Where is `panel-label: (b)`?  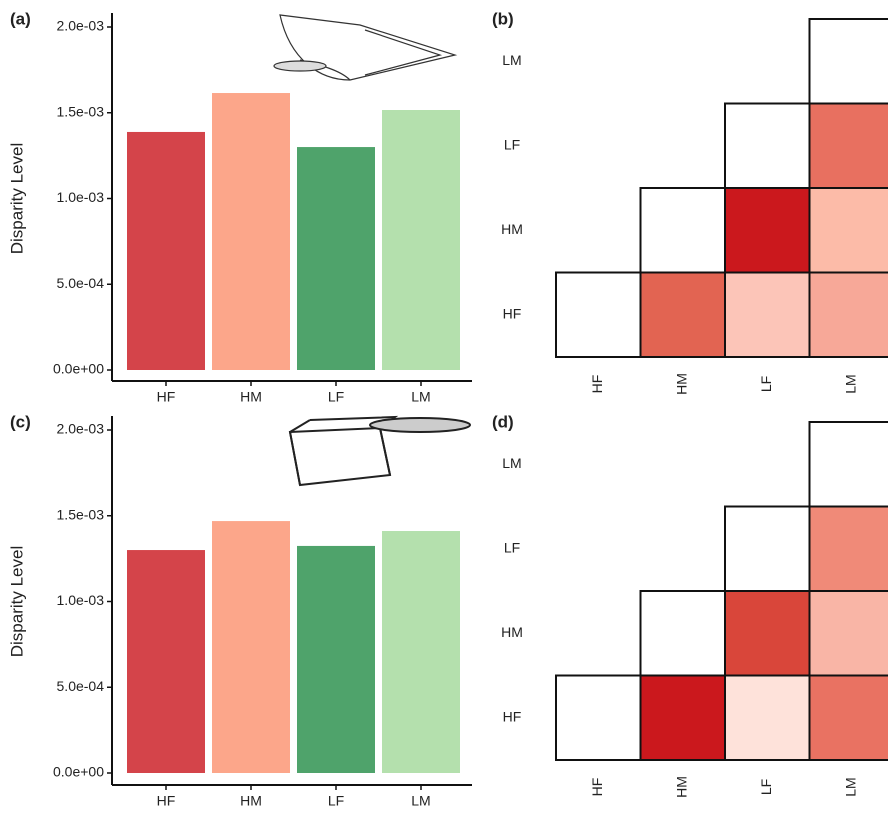
panel-label: (b) is located at coordinates (503, 18).